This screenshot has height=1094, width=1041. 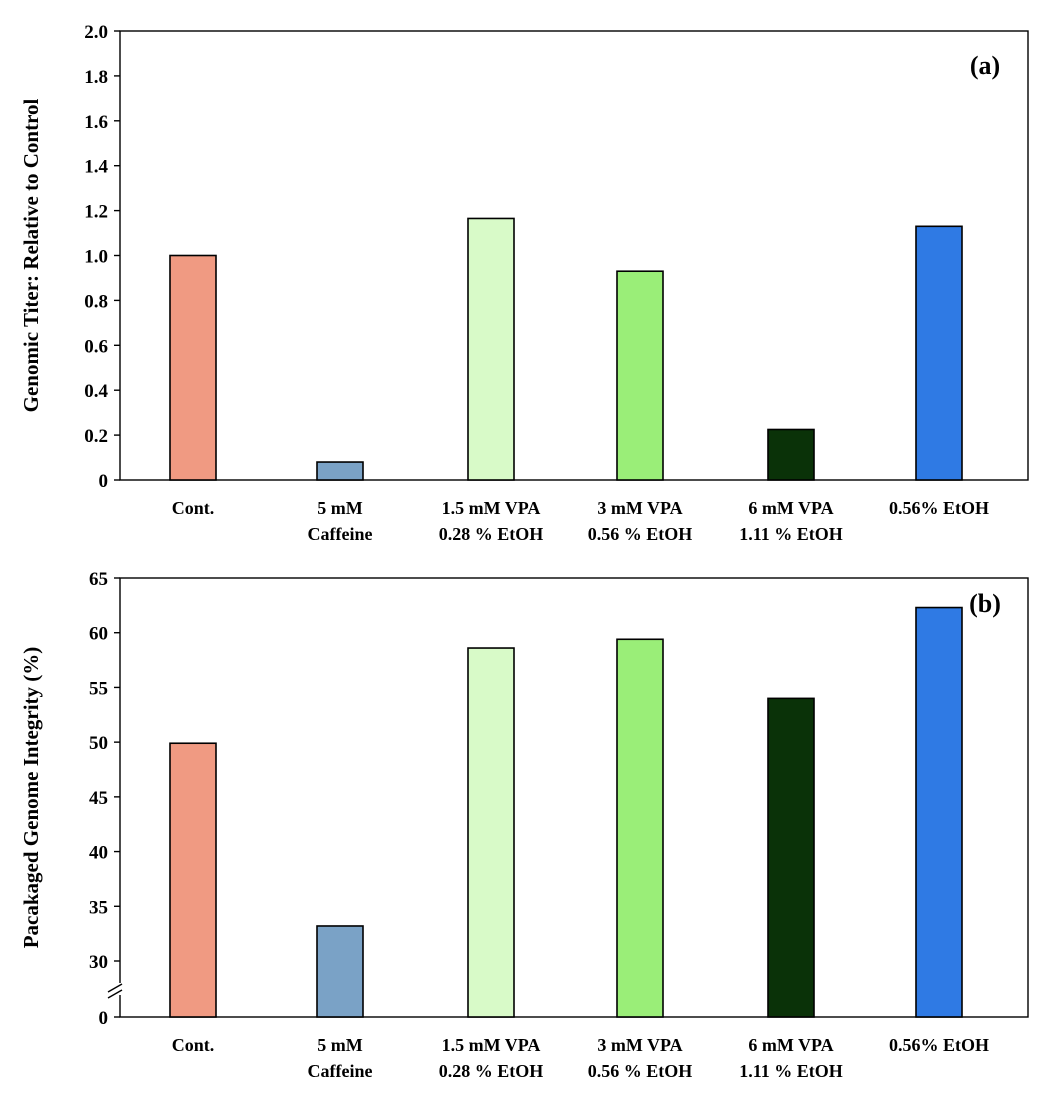 What do you see at coordinates (98, 907) in the screenshot?
I see `y-tick-label: 35` at bounding box center [98, 907].